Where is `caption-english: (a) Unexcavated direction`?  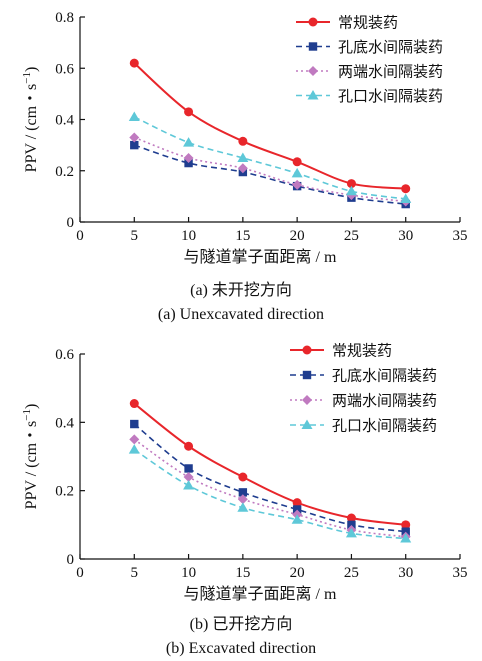 caption-english: (a) Unexcavated direction is located at coordinates (241, 314).